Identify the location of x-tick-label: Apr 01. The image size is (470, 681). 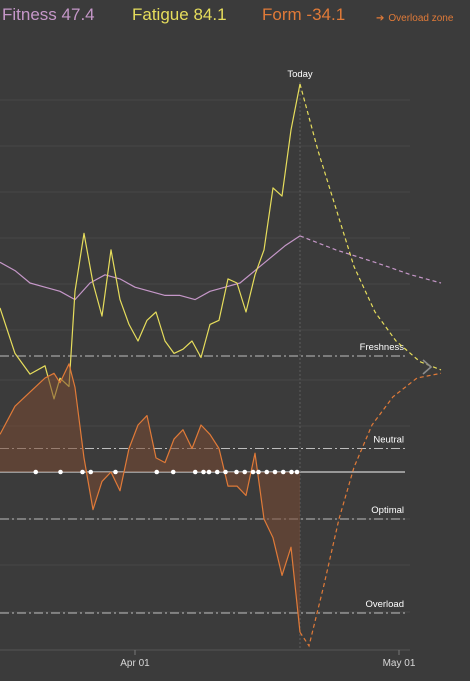
(135, 663).